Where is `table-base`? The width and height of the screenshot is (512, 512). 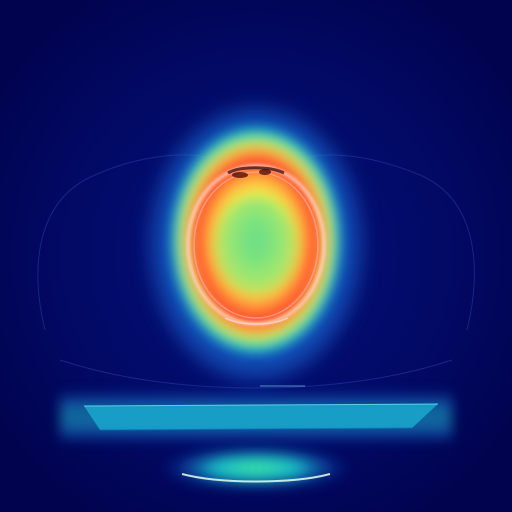 table-base is located at coordinates (256, 468).